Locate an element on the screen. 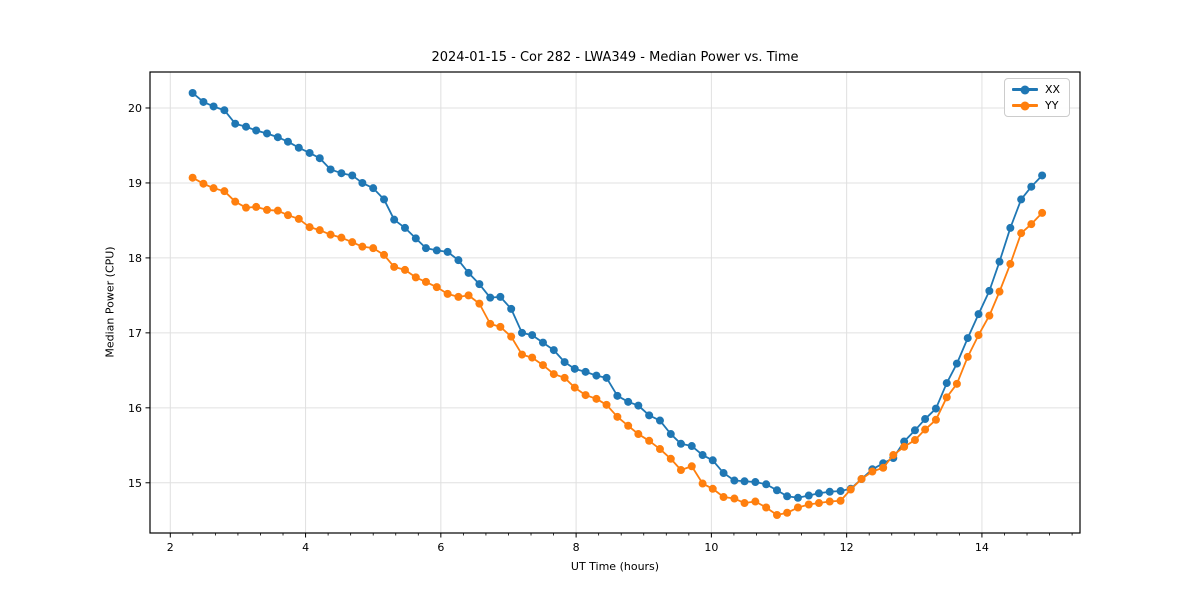 Image resolution: width=1200 pixels, height=600 pixels. x-tick-label: 6 is located at coordinates (440, 547).